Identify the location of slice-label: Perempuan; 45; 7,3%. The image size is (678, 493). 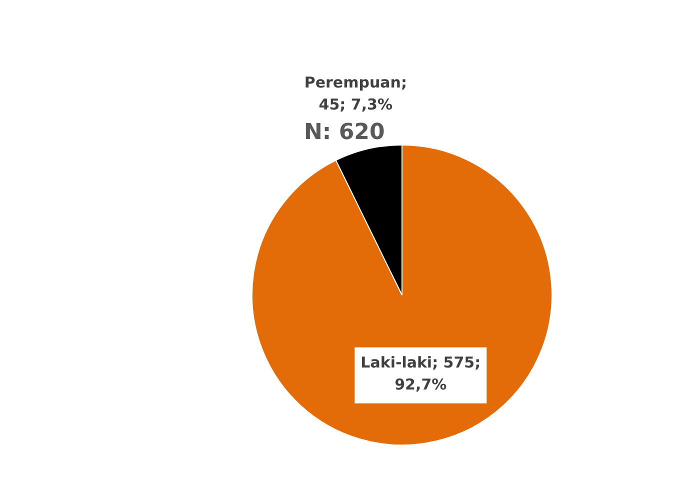
(355, 93).